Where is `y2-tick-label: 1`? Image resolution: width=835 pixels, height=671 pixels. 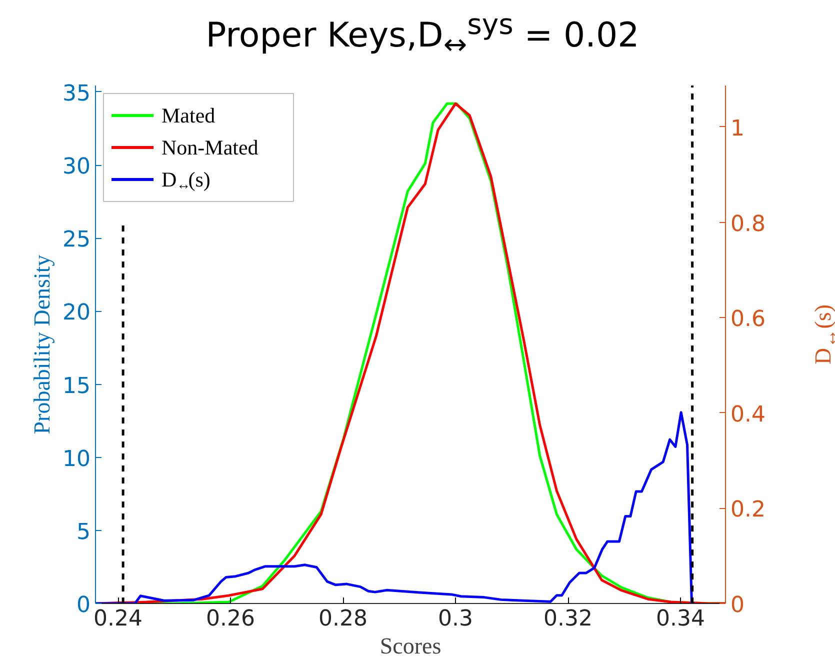 y2-tick-label: 1 is located at coordinates (737, 129).